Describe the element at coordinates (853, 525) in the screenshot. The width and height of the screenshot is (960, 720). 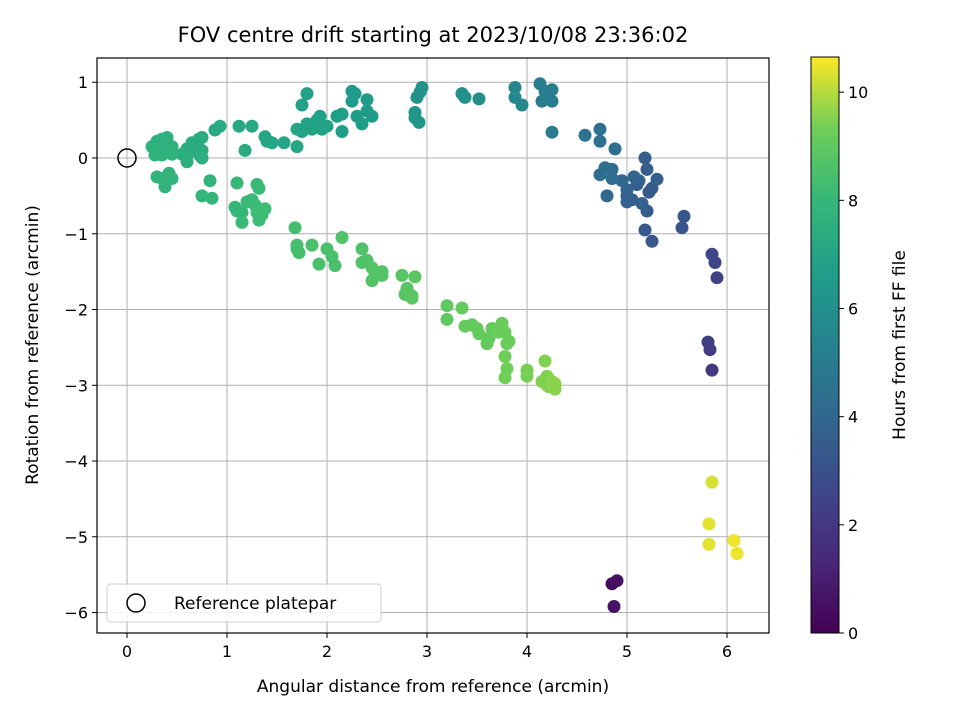
I see `colorbar-tick-label: 2` at that location.